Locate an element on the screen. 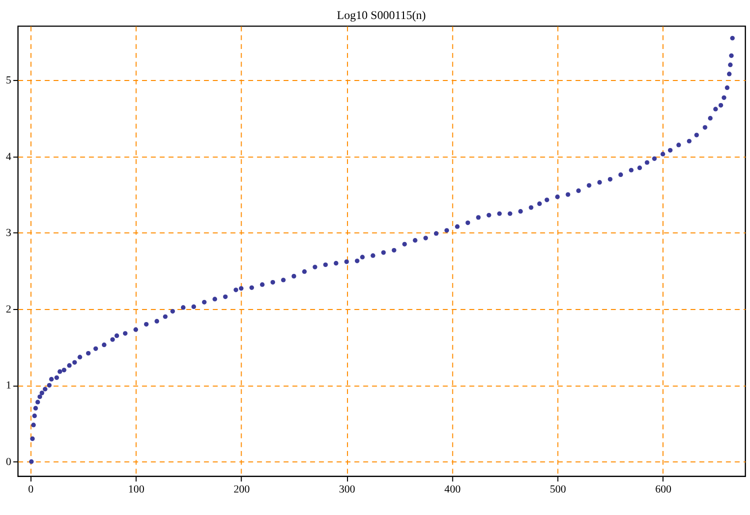  y-tick-label: 4 is located at coordinates (9, 156).